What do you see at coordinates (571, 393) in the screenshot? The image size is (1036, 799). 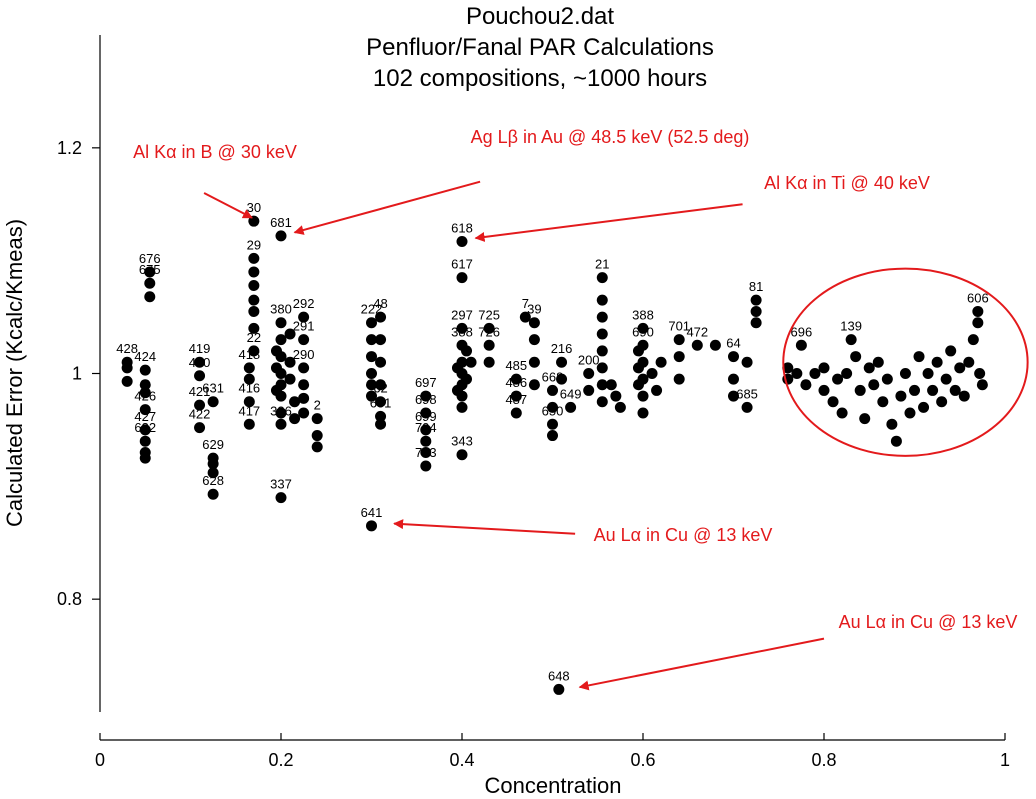 I see `point-label: 649` at bounding box center [571, 393].